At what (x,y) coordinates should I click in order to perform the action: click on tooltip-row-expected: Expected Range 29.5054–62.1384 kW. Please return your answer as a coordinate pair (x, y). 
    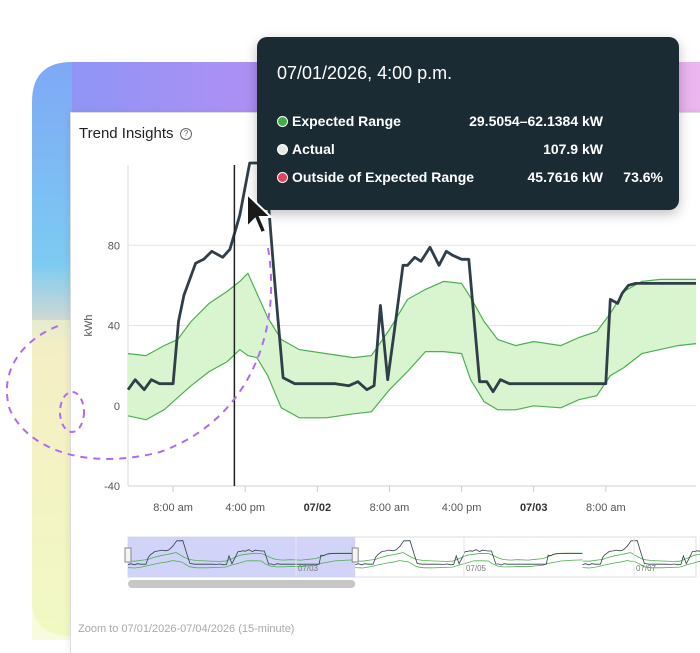
    Looking at the image, I should click on (472, 122).